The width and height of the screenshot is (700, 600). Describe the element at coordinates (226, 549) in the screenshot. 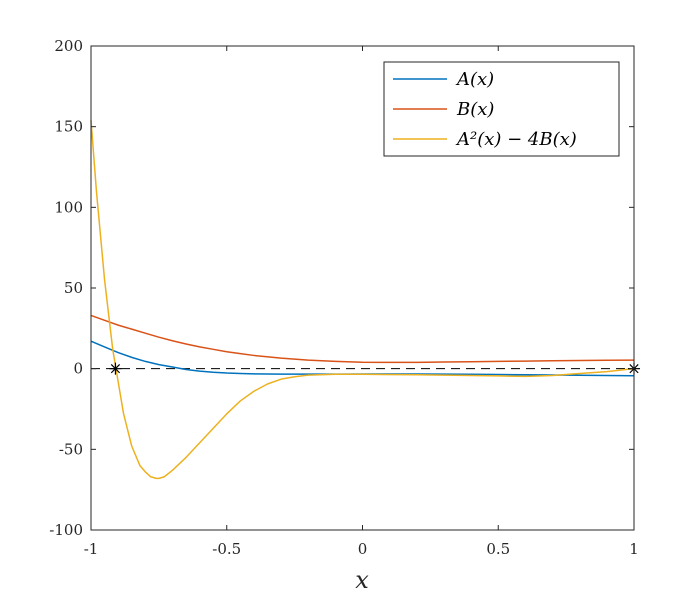

I see `x-tick-label: -0.5` at that location.